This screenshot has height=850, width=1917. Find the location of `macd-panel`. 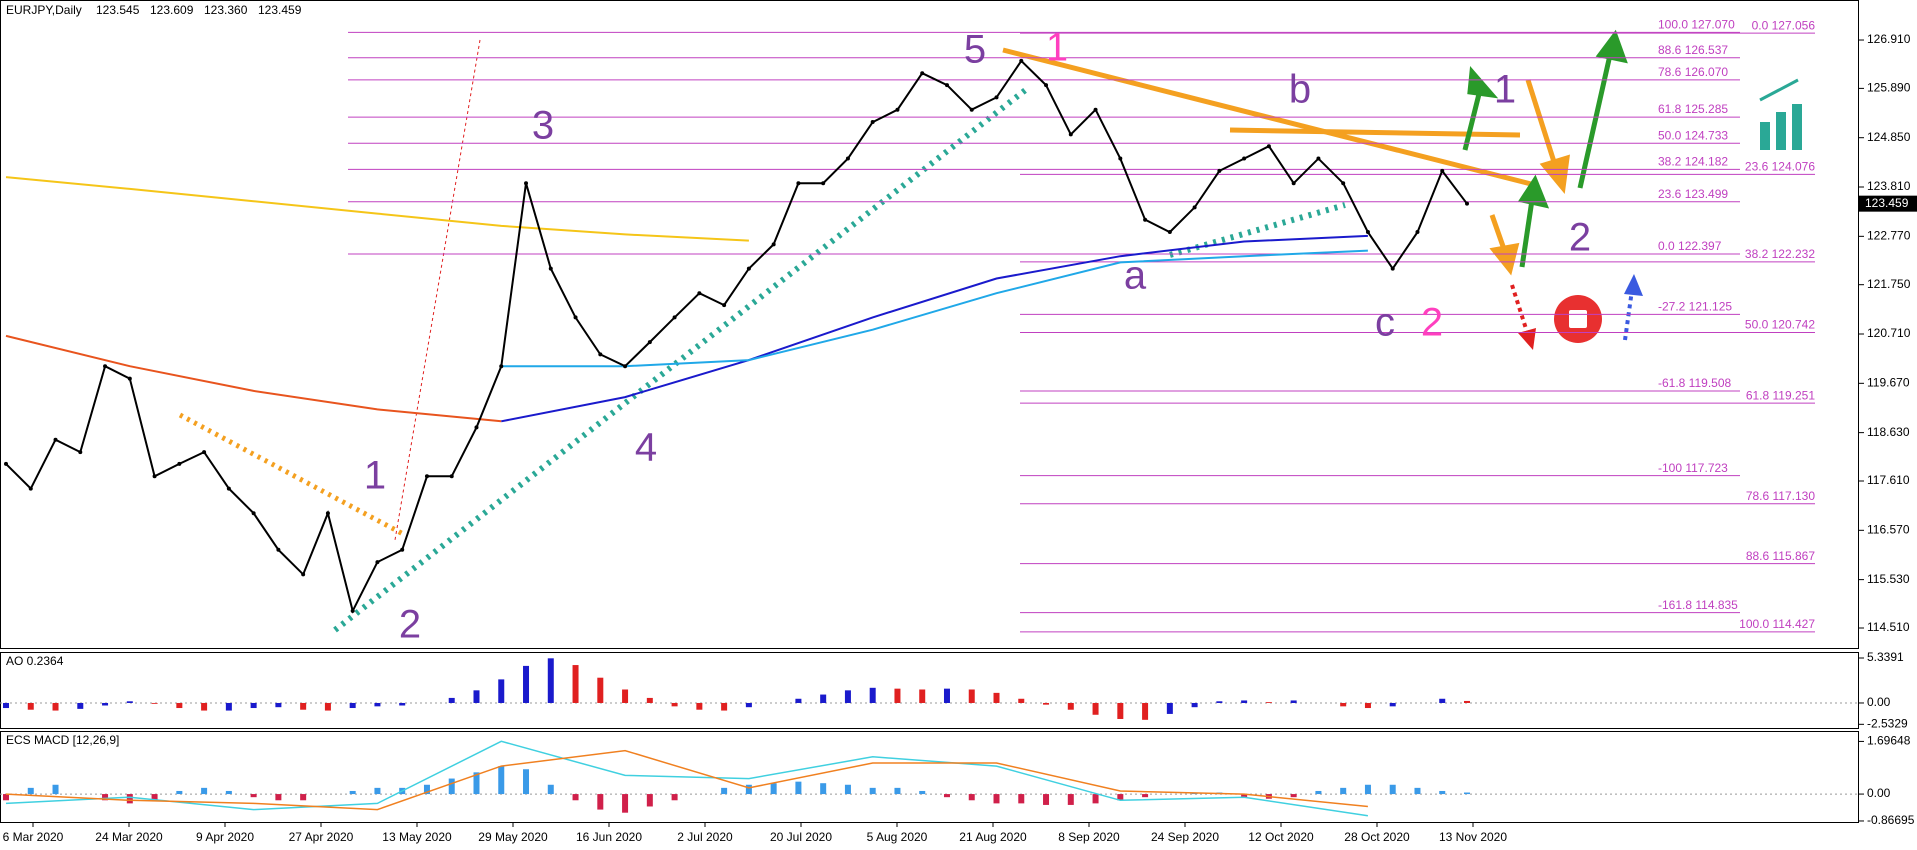

macd-panel is located at coordinates (929, 777).